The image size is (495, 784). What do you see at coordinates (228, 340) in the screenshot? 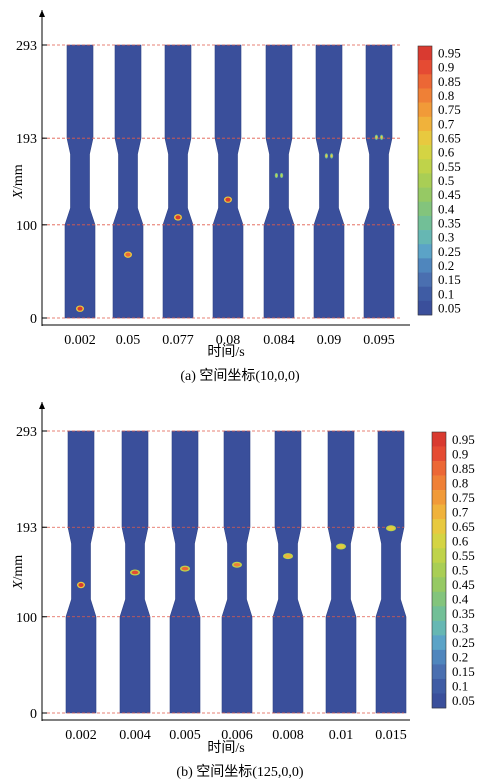
I see `x-tick-label: 0.08` at bounding box center [228, 340].